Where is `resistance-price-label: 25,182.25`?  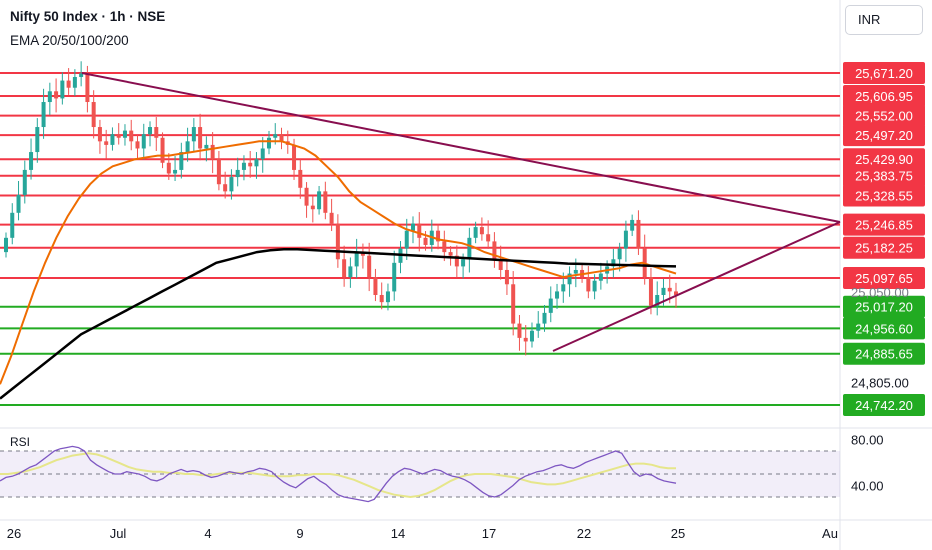 resistance-price-label: 25,182.25 is located at coordinates (884, 248).